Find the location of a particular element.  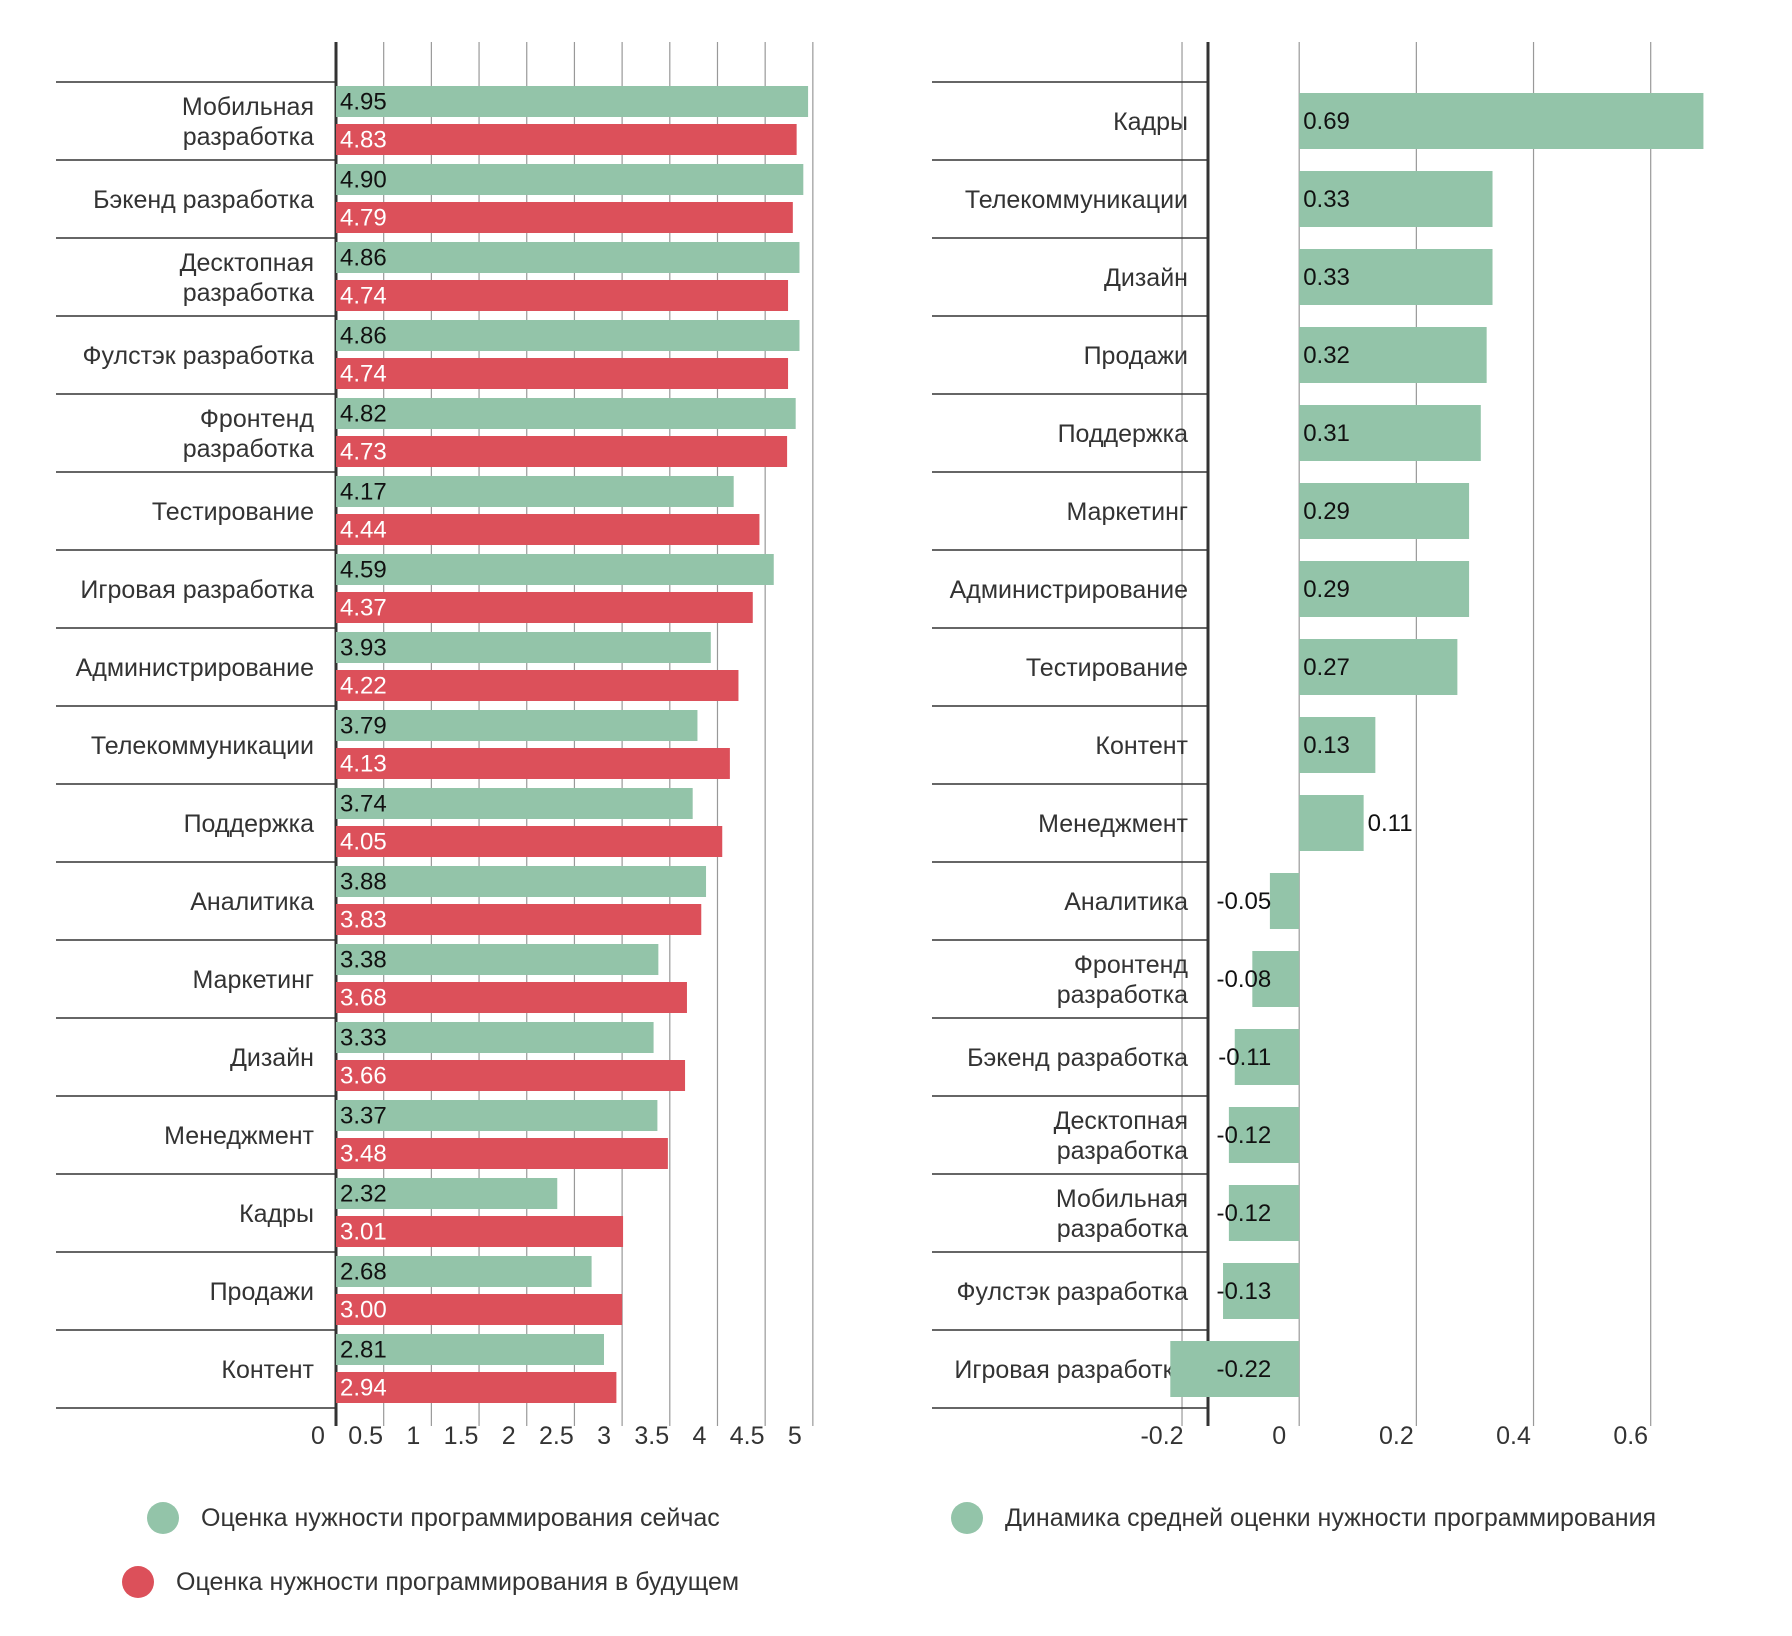

value-label: 4.82 is located at coordinates (363, 414).